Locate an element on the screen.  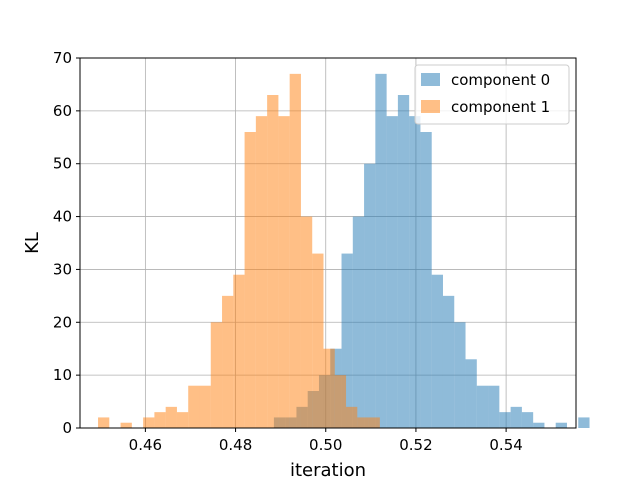
y-tick-label-3: 30 is located at coordinates (62, 269).